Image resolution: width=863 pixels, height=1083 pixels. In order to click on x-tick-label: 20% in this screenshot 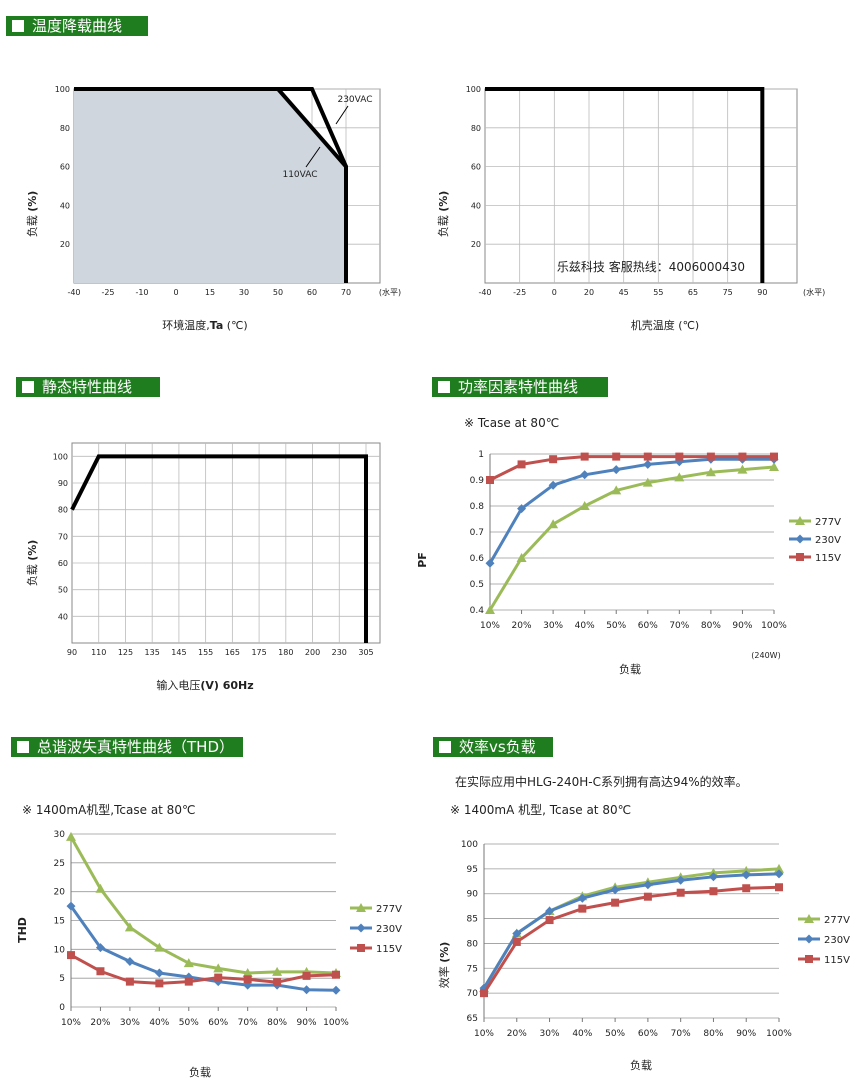, I will do `click(522, 626)`.